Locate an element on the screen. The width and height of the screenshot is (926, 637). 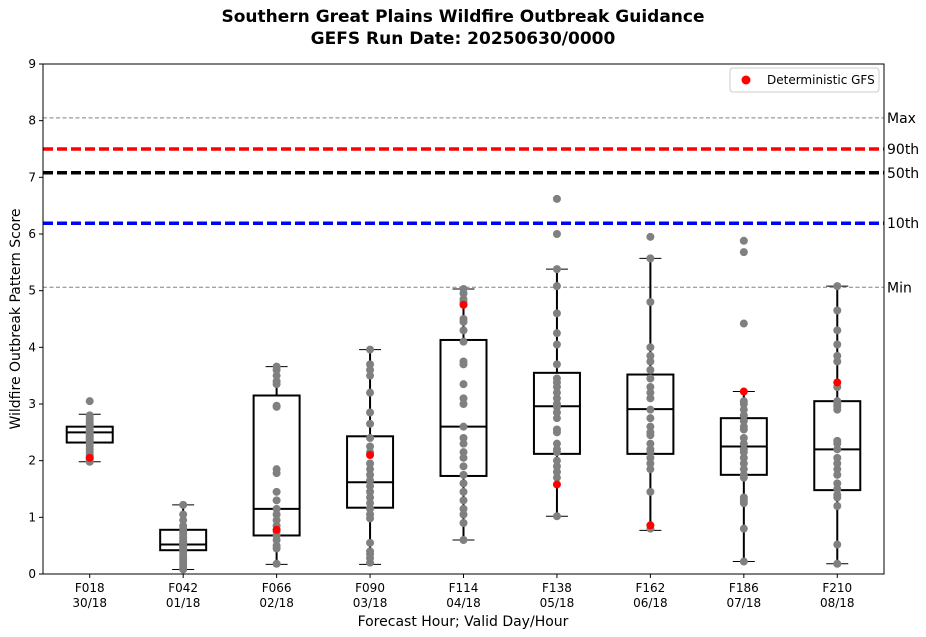
members-f018 is located at coordinates (89, 431).